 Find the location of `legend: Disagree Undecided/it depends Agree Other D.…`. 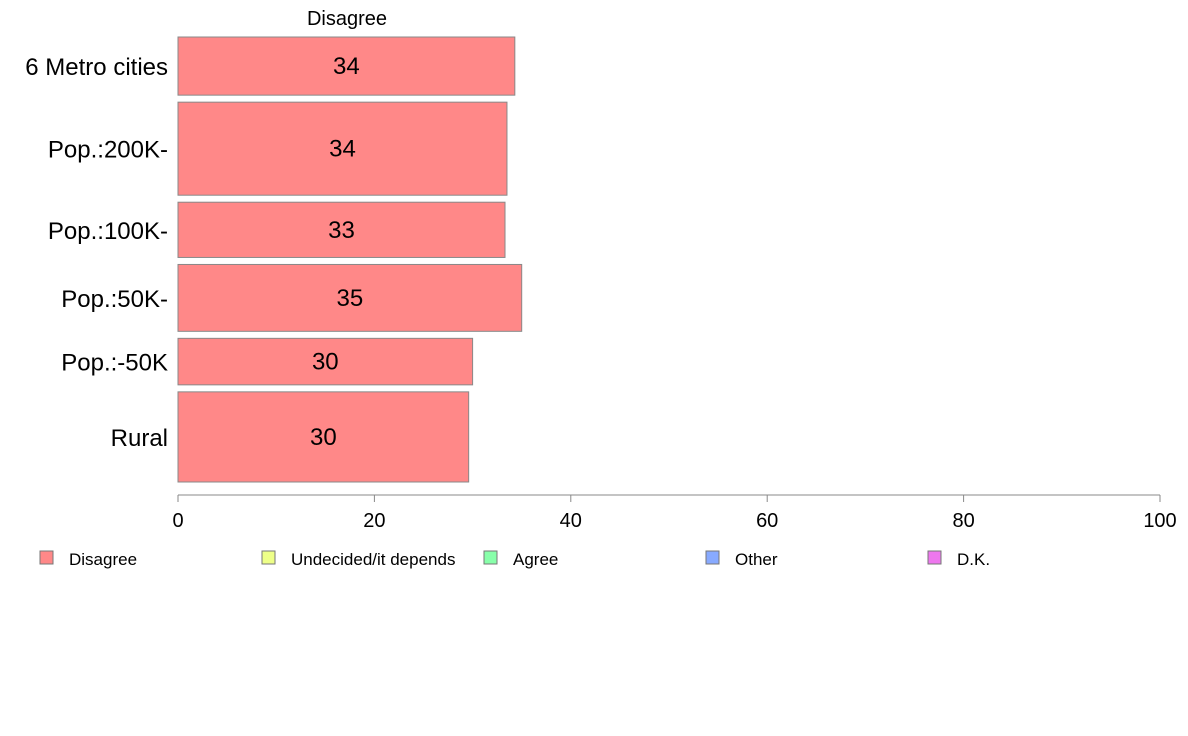

legend: Disagree Undecided/it depends Agree Other D.… is located at coordinates (514, 559).